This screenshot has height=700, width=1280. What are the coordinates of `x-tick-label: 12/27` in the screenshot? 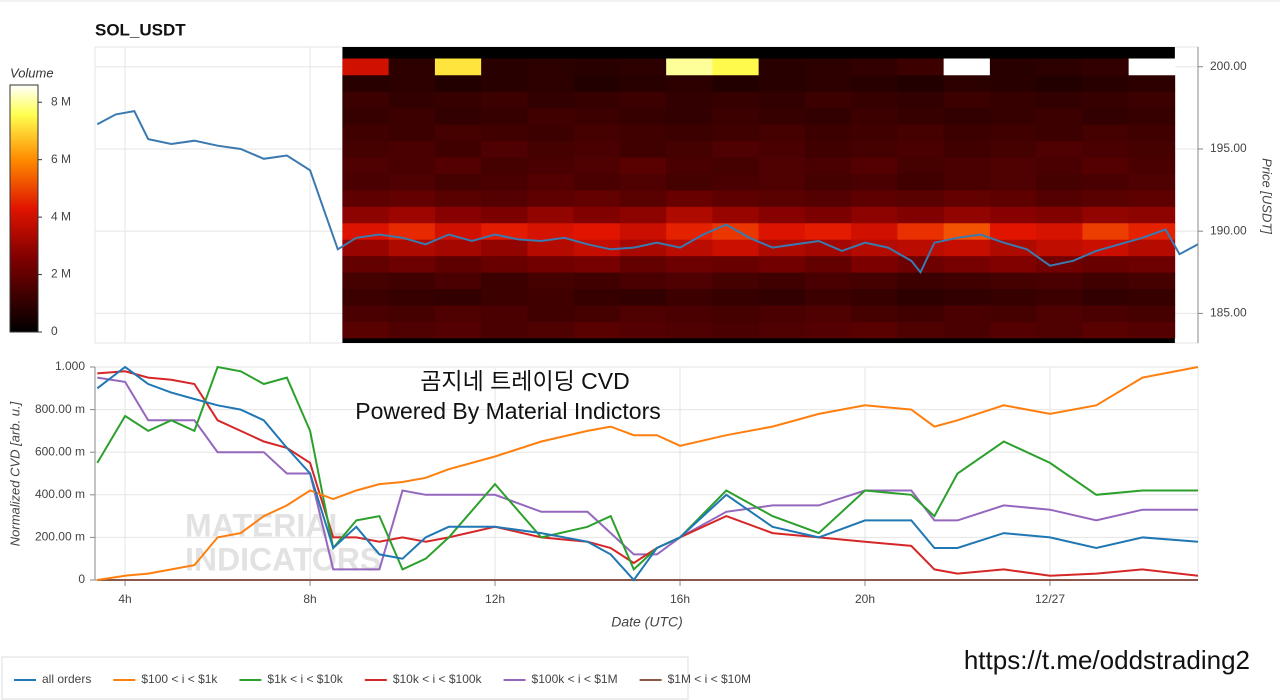 It's located at (1050, 599).